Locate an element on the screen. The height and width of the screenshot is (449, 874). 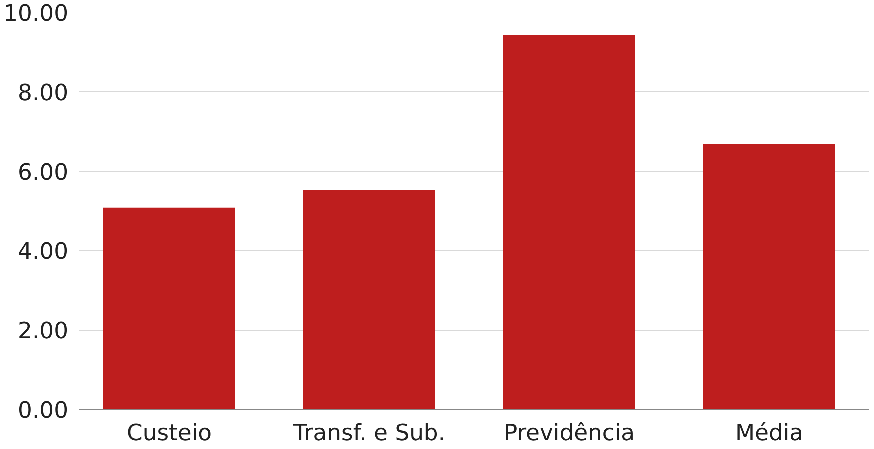
y-tick-label: 8.00 is located at coordinates (43, 93).